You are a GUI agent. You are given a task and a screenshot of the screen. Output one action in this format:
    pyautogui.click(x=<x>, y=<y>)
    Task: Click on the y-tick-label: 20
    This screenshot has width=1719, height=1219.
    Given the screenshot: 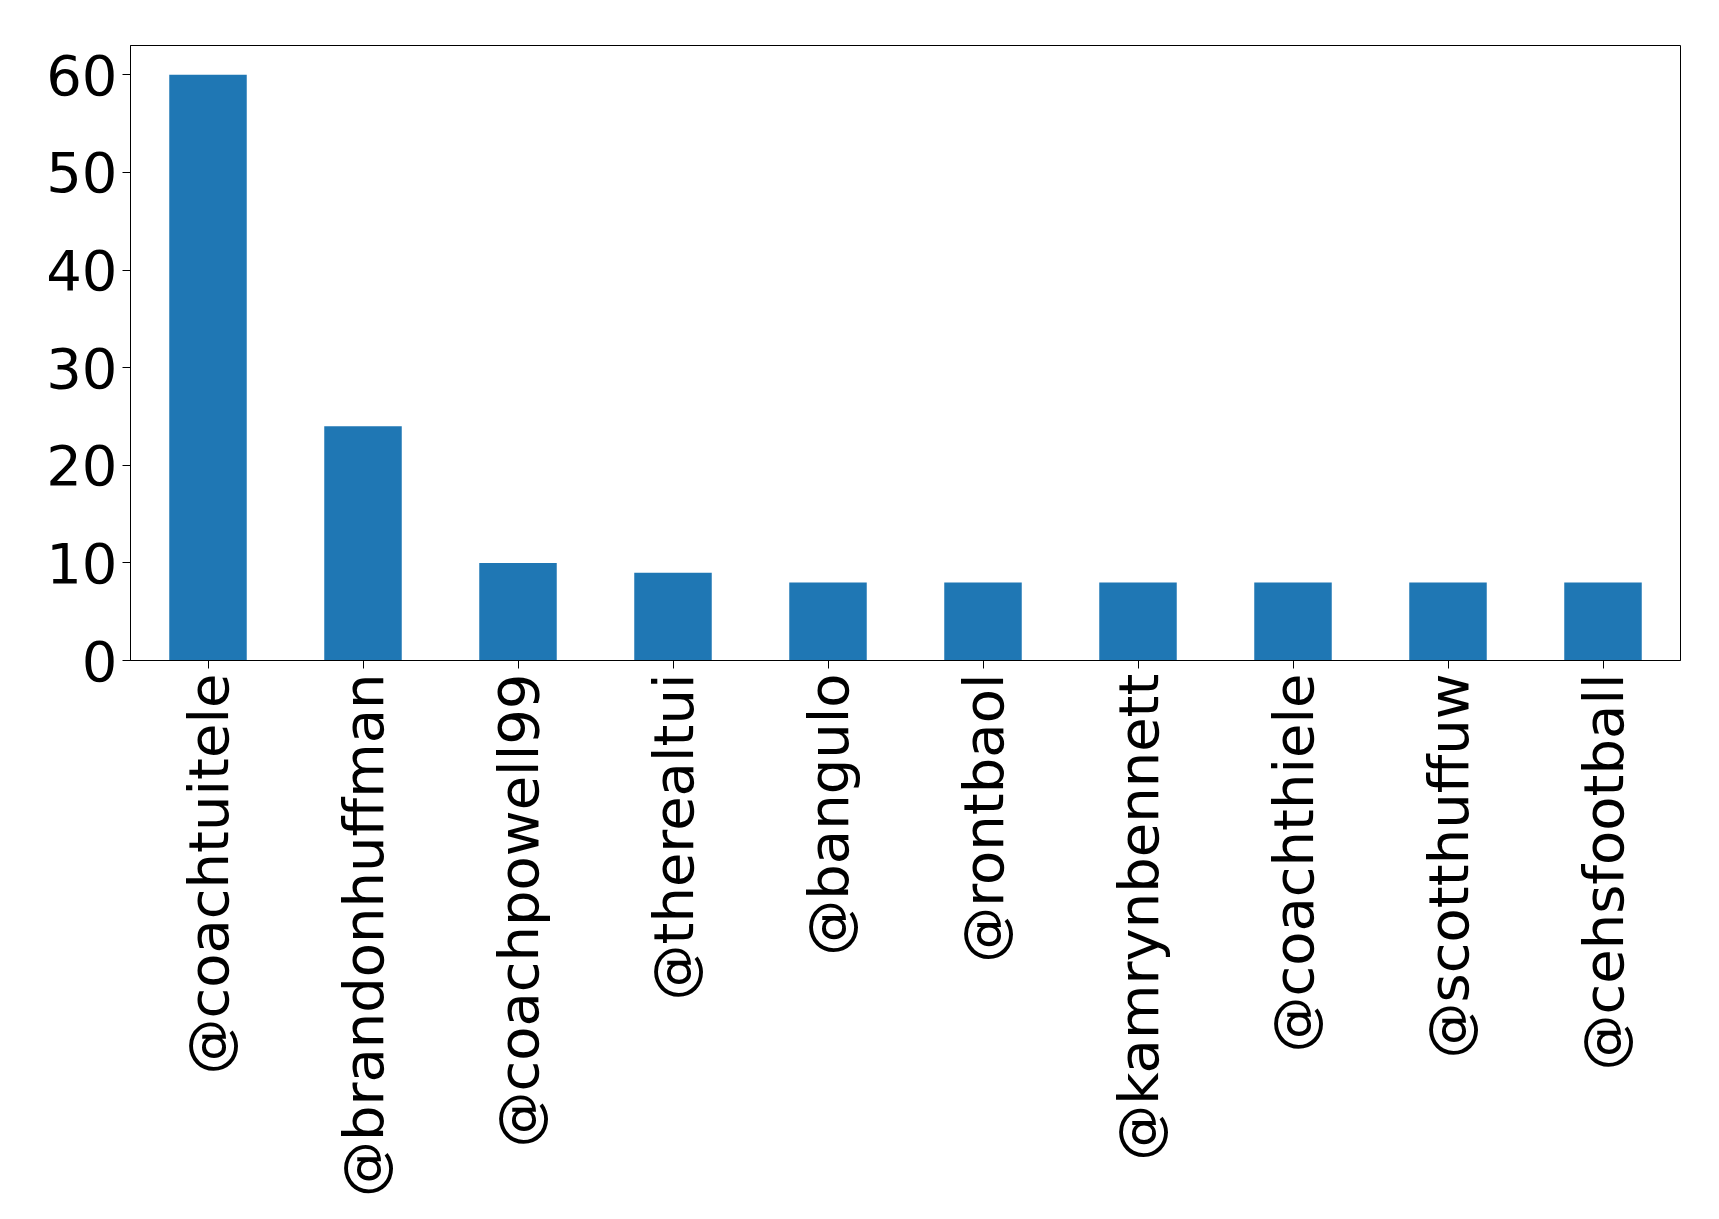 What is the action you would take?
    pyautogui.click(x=82, y=466)
    